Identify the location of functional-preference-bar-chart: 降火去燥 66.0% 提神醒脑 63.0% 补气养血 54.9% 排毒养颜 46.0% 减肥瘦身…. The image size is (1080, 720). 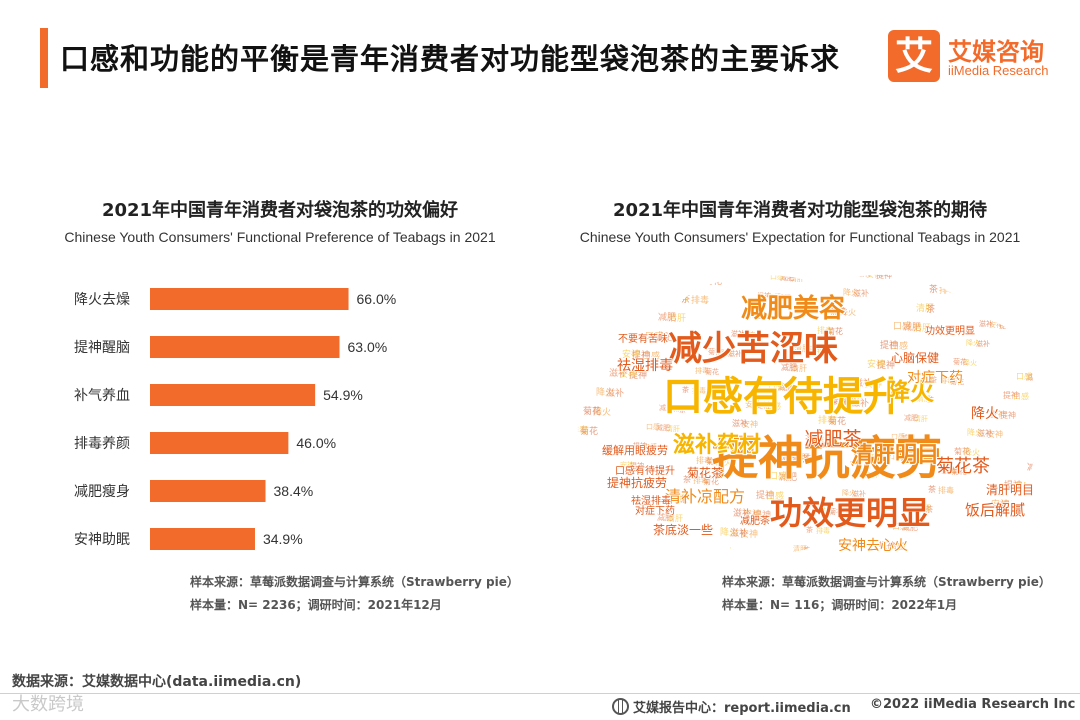
(235, 419).